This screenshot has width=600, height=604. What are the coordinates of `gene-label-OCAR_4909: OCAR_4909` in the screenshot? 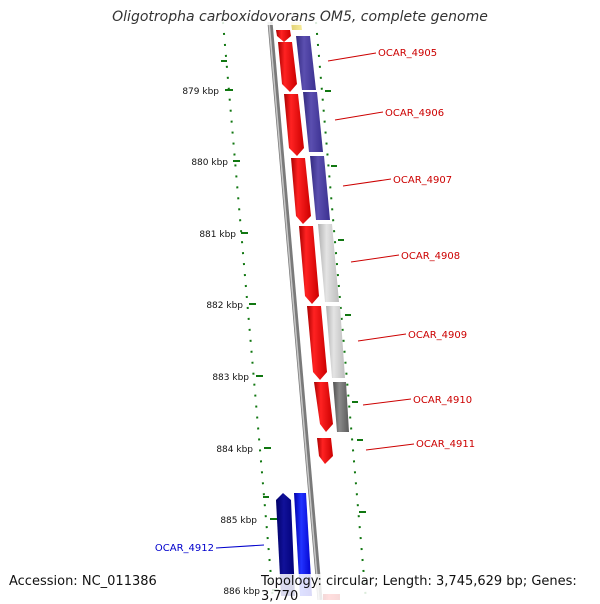 It's located at (437, 335).